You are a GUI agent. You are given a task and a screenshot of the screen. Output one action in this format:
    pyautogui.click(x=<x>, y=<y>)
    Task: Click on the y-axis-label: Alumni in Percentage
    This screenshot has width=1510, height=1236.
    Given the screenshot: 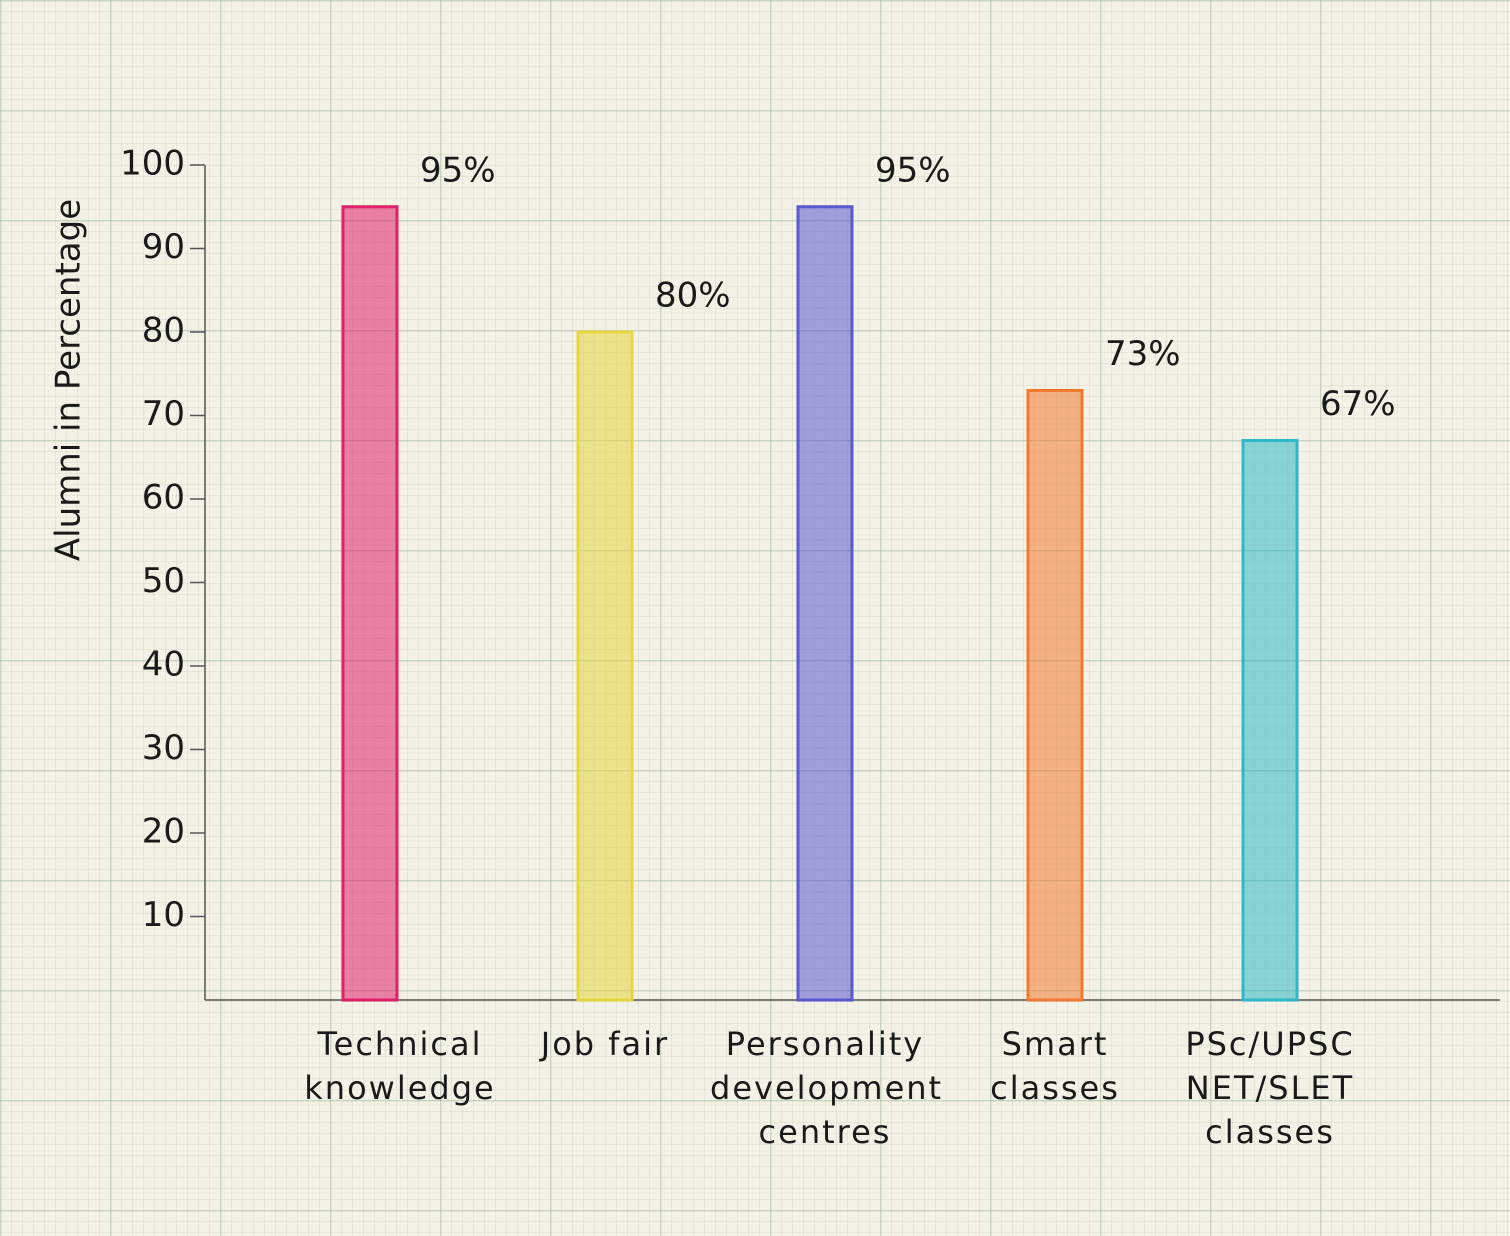 What is the action you would take?
    pyautogui.click(x=69, y=380)
    